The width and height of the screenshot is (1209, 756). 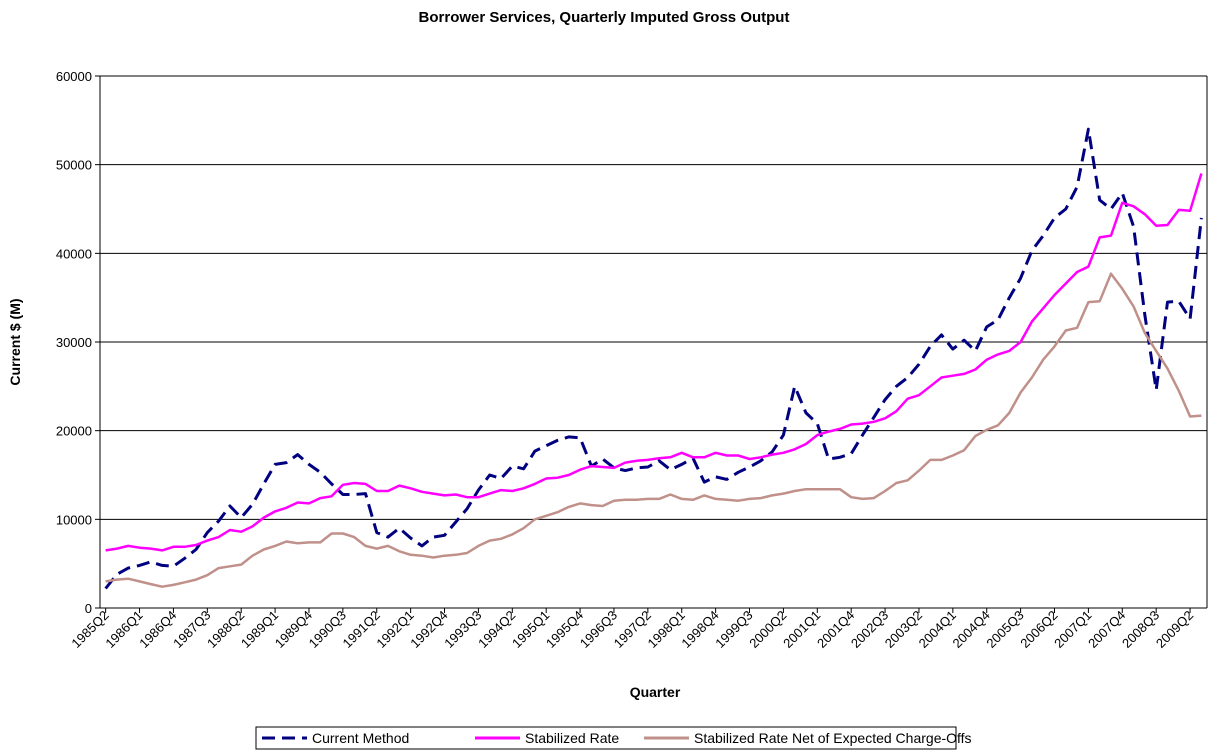 I want to click on y-tick-label: 0, so click(x=88, y=608).